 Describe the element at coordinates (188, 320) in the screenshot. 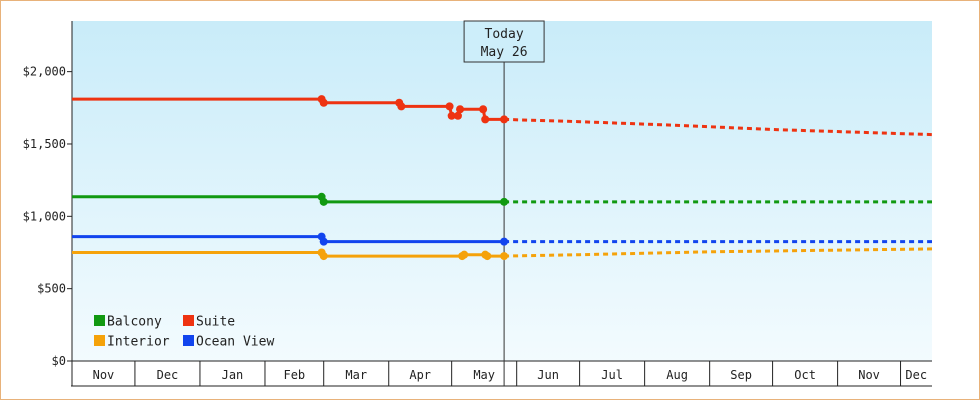

I see `legend-swatch-suite` at that location.